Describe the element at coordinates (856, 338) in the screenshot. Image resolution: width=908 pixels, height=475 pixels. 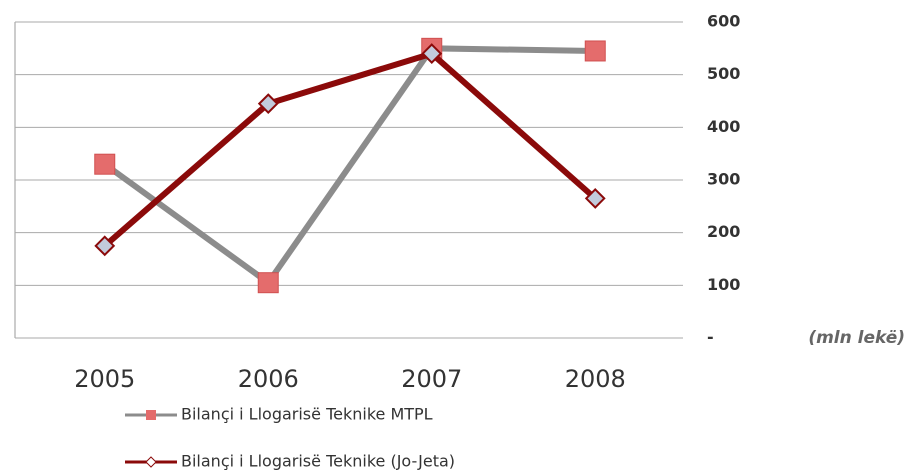
I see `unit-annotation: (mln lekë)` at that location.